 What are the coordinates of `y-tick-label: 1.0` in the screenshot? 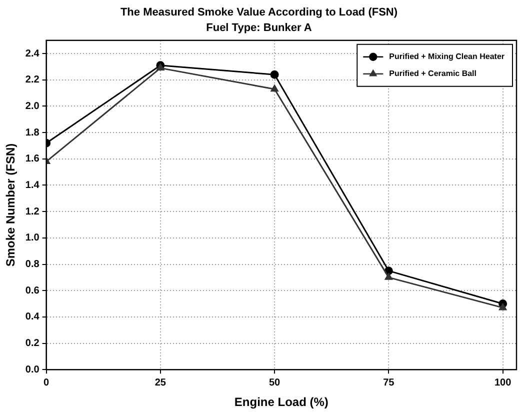 It's located at (32, 238).